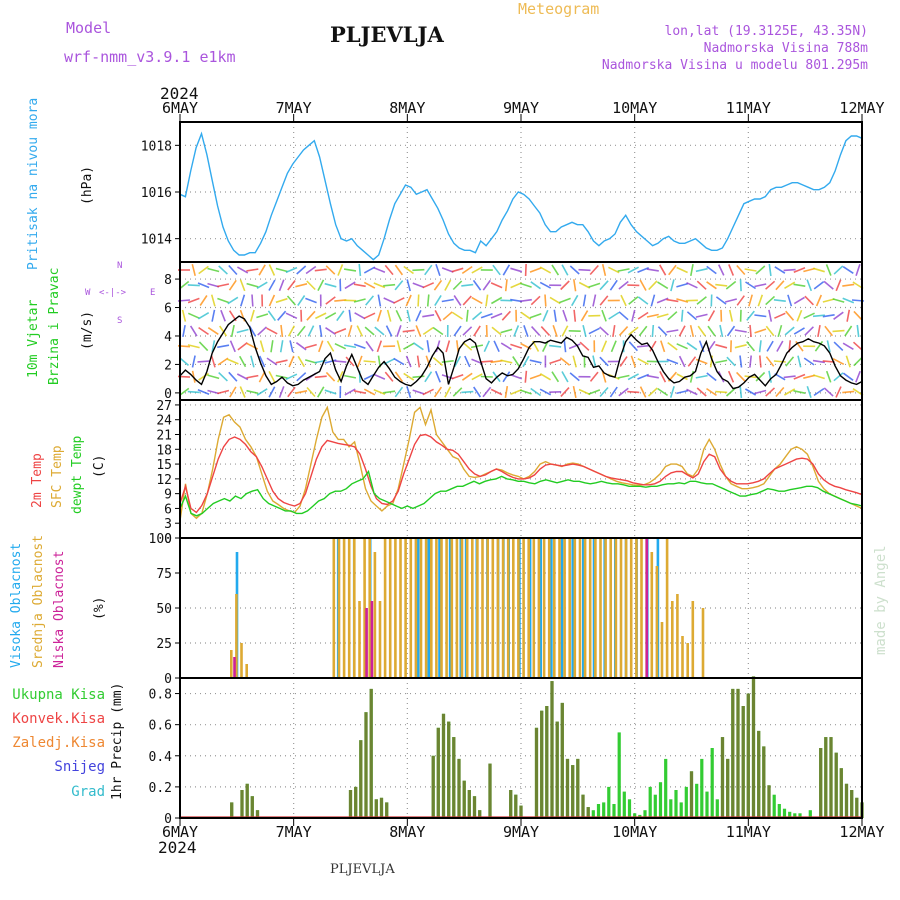 Image resolution: width=900 pixels, height=900 pixels. What do you see at coordinates (180, 108) in the screenshot?
I see `x-top-tick-label: 6MAY` at bounding box center [180, 108].